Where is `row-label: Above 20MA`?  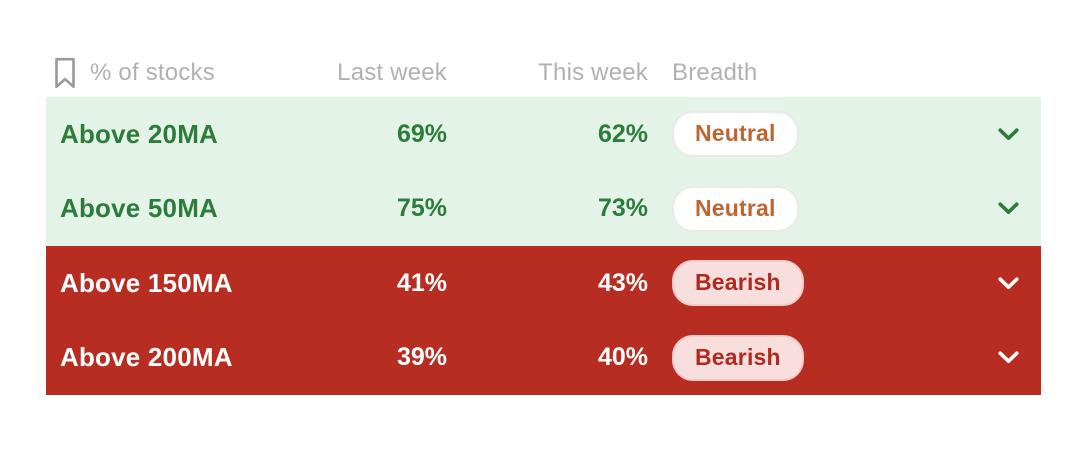
row-label: Above 20MA is located at coordinates (139, 133).